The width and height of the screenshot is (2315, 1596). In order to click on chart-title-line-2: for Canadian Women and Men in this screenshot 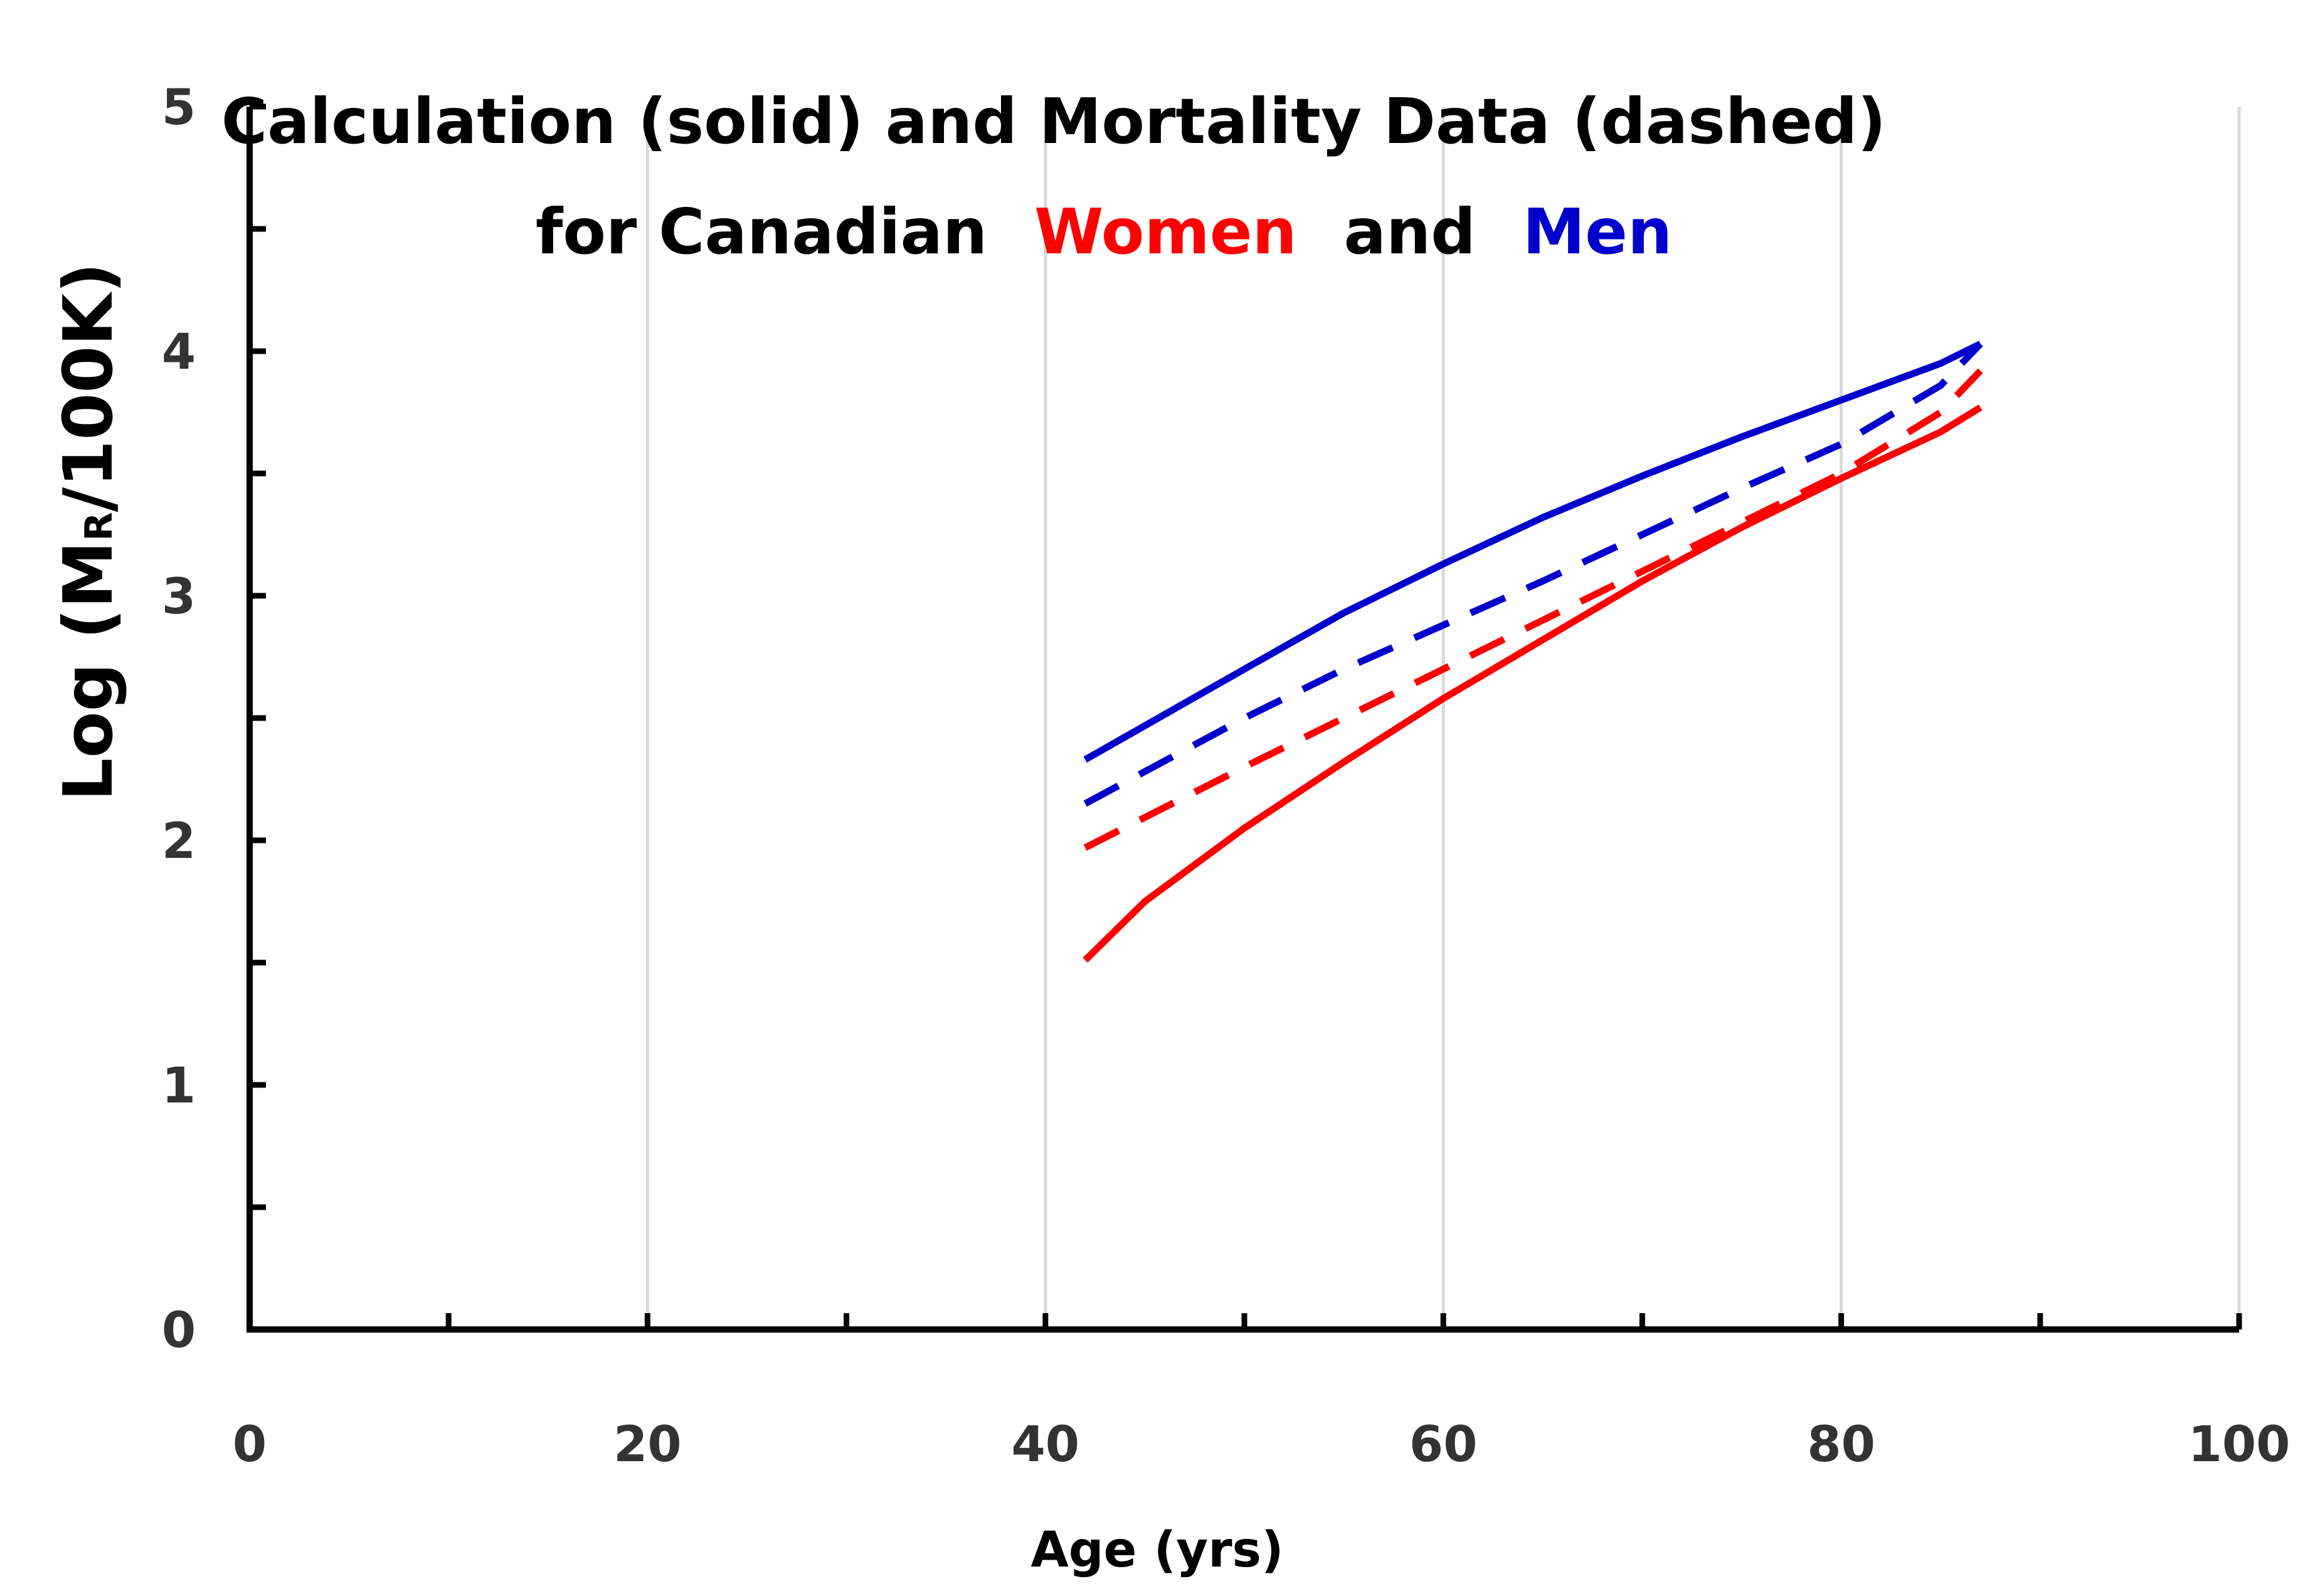, I will do `click(1104, 232)`.